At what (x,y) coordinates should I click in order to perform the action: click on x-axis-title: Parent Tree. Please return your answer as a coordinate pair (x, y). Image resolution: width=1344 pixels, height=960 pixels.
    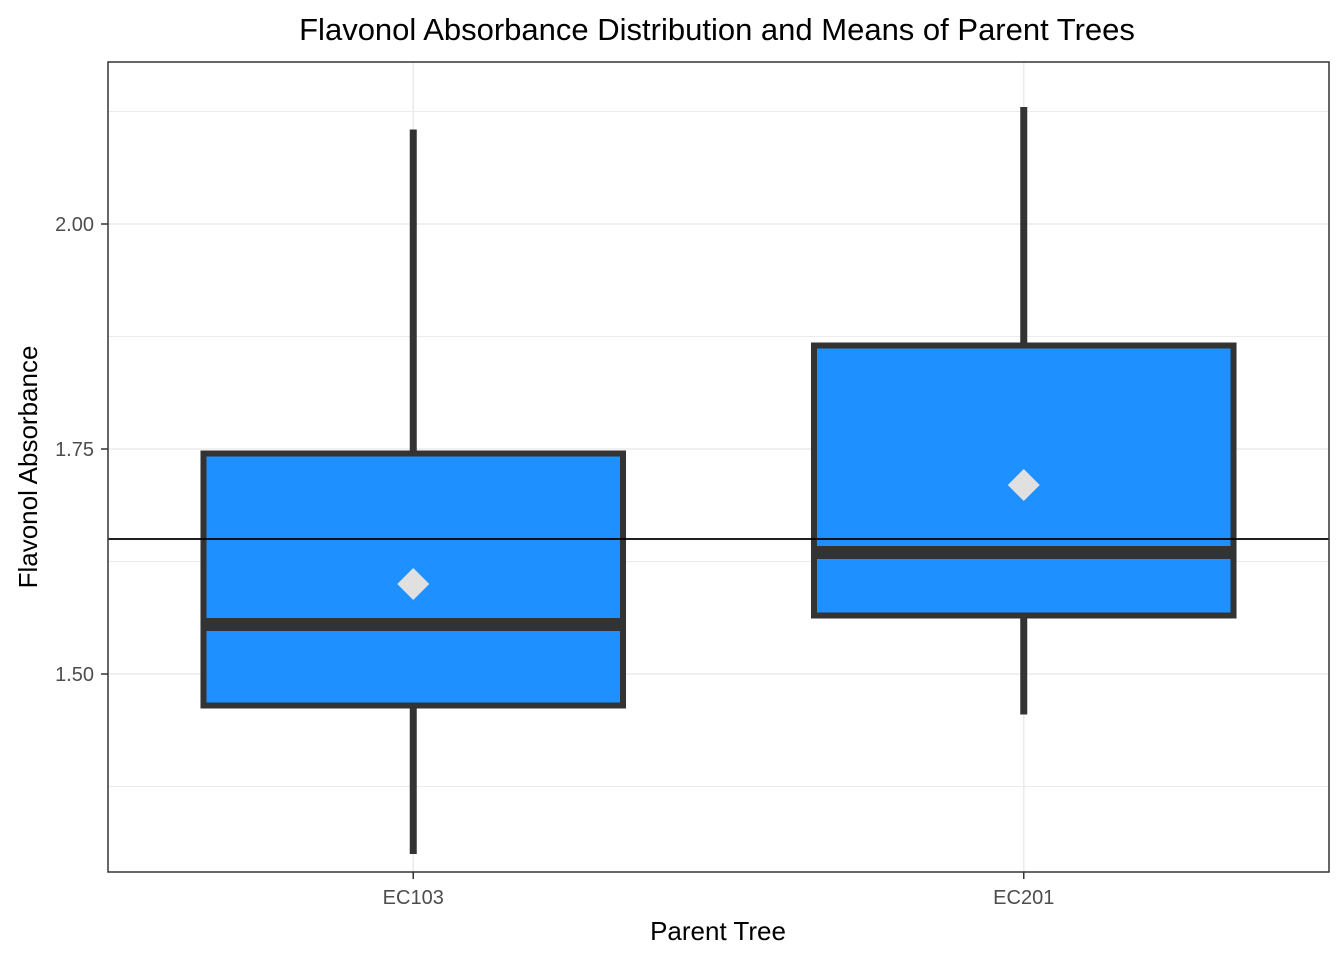
    Looking at the image, I should click on (718, 931).